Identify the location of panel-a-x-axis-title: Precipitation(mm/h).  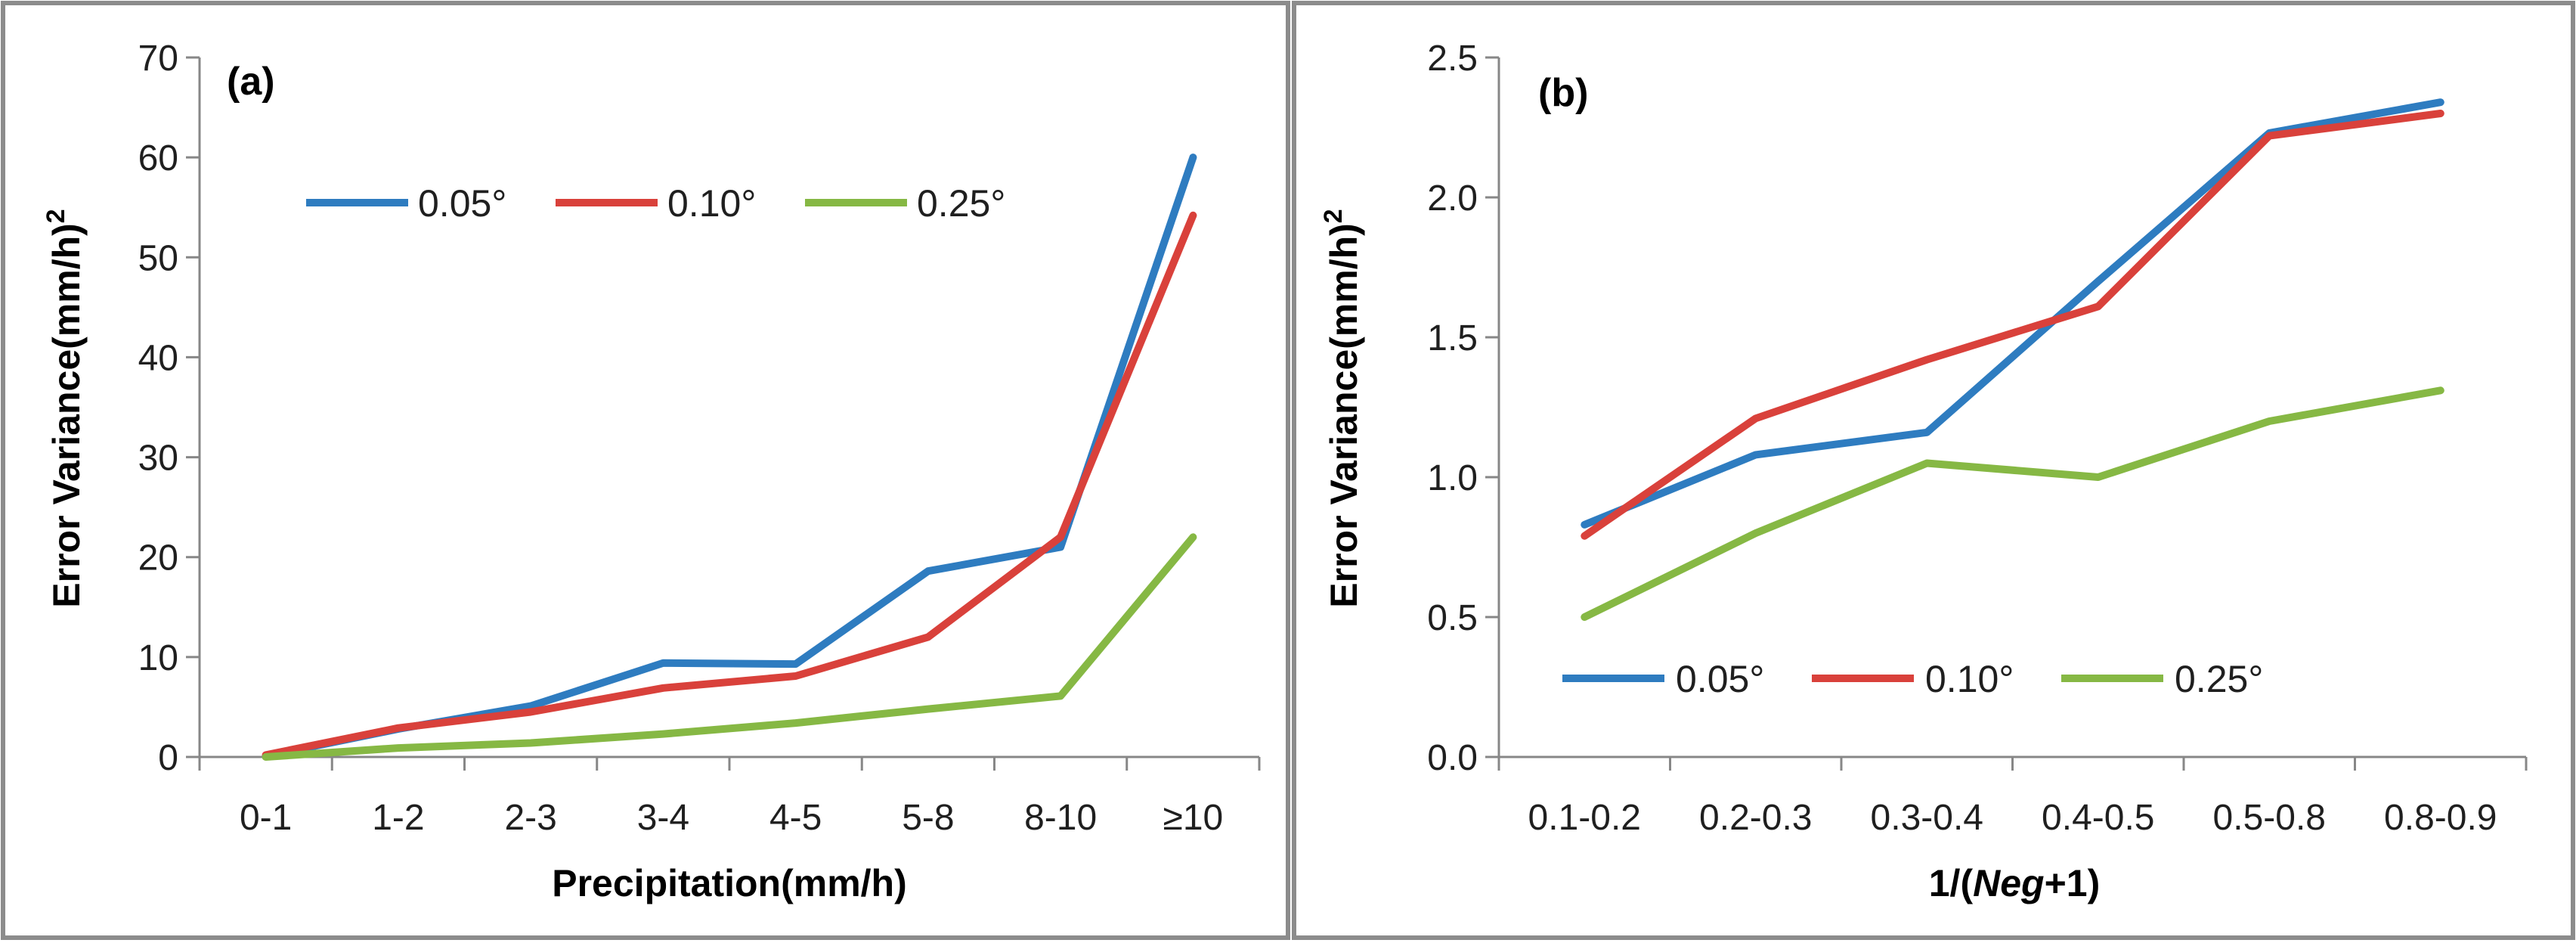
(729, 883).